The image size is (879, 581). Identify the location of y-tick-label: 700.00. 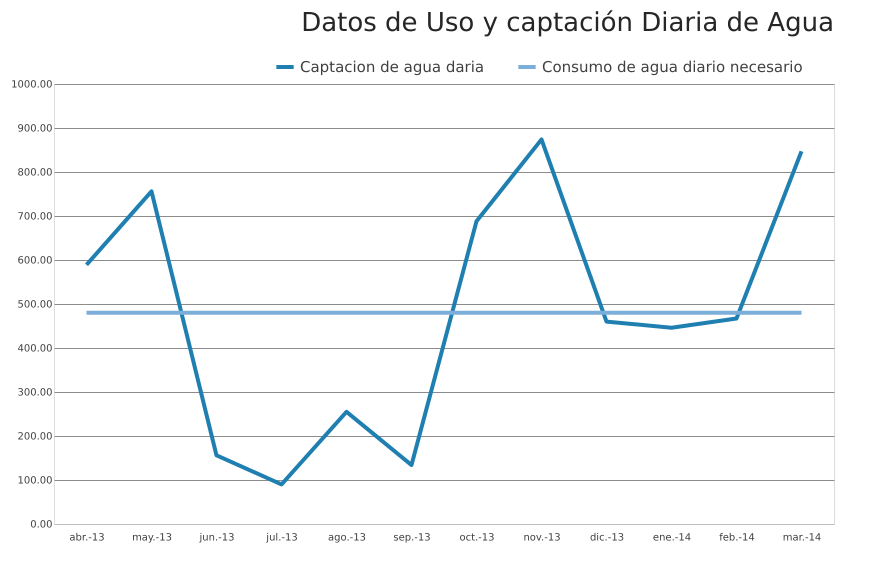
(35, 217).